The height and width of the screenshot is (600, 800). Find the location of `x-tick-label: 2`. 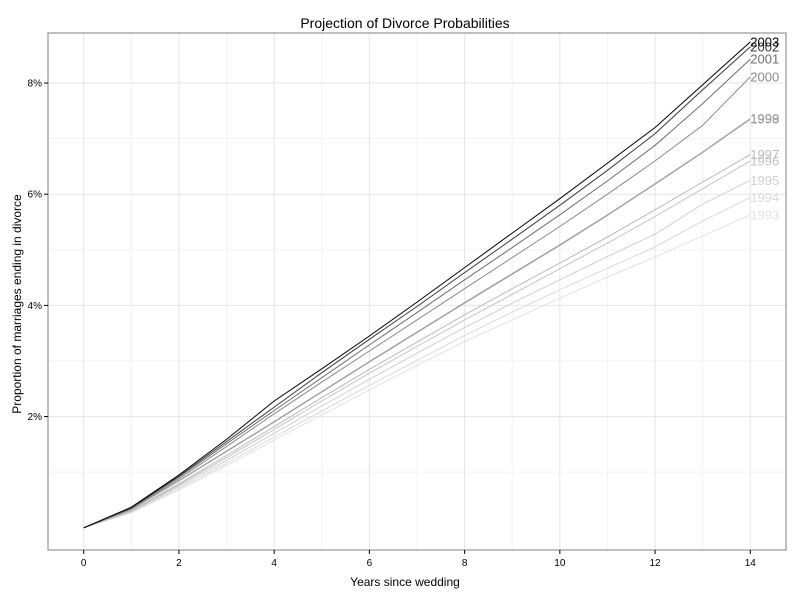

x-tick-label: 2 is located at coordinates (179, 563).